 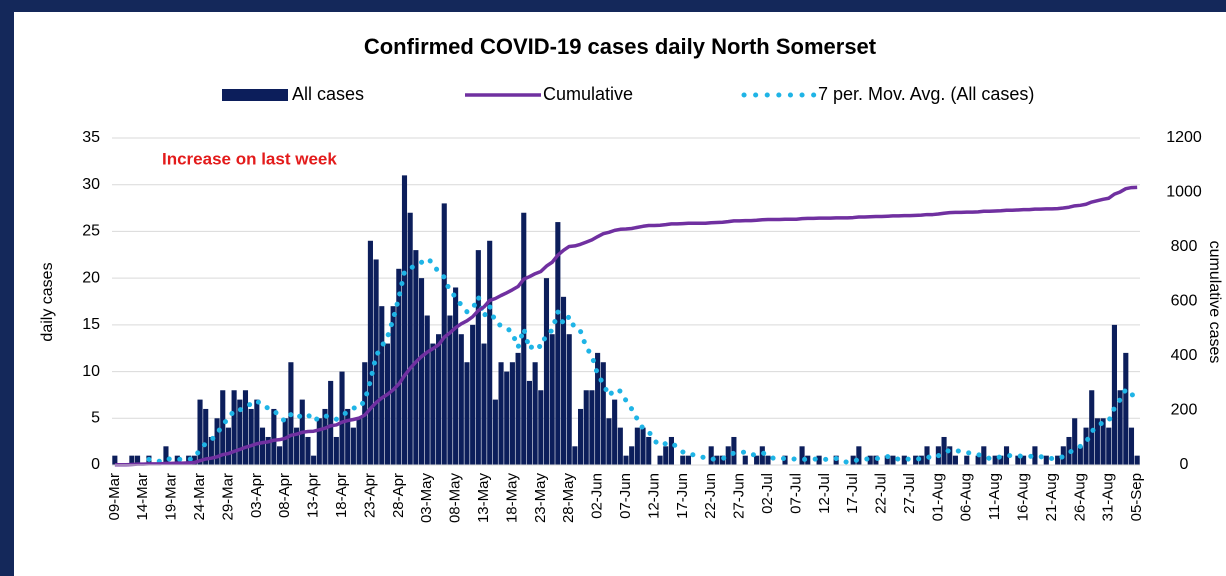 I want to click on annotation: Increase on last week, so click(x=249, y=158).